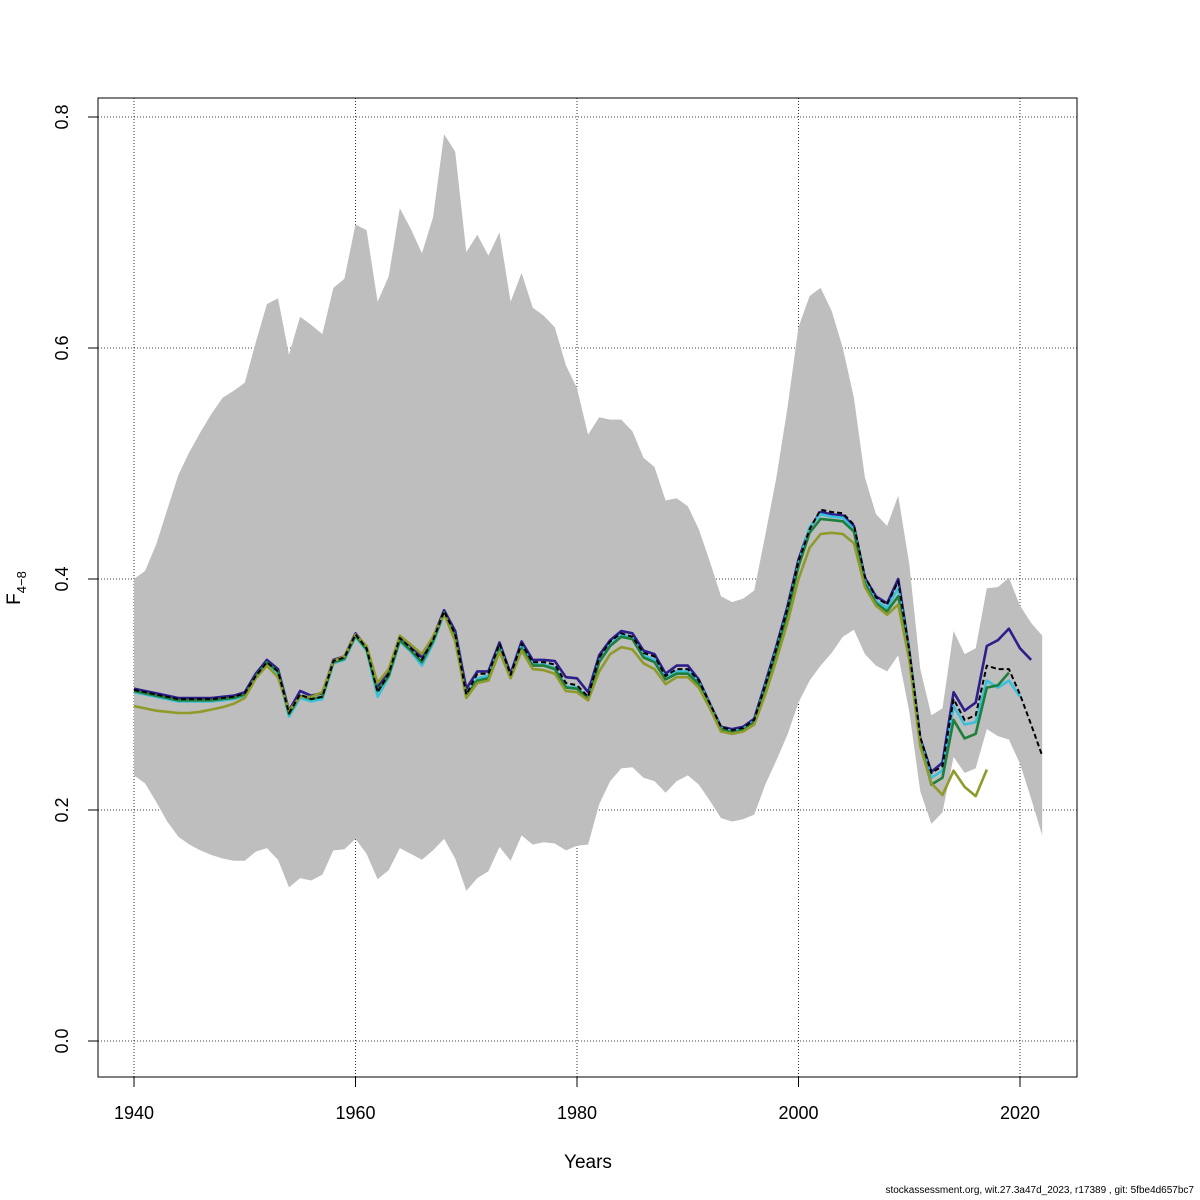  Describe the element at coordinates (14, 599) in the screenshot. I see `y-axis-title-main: F` at that location.